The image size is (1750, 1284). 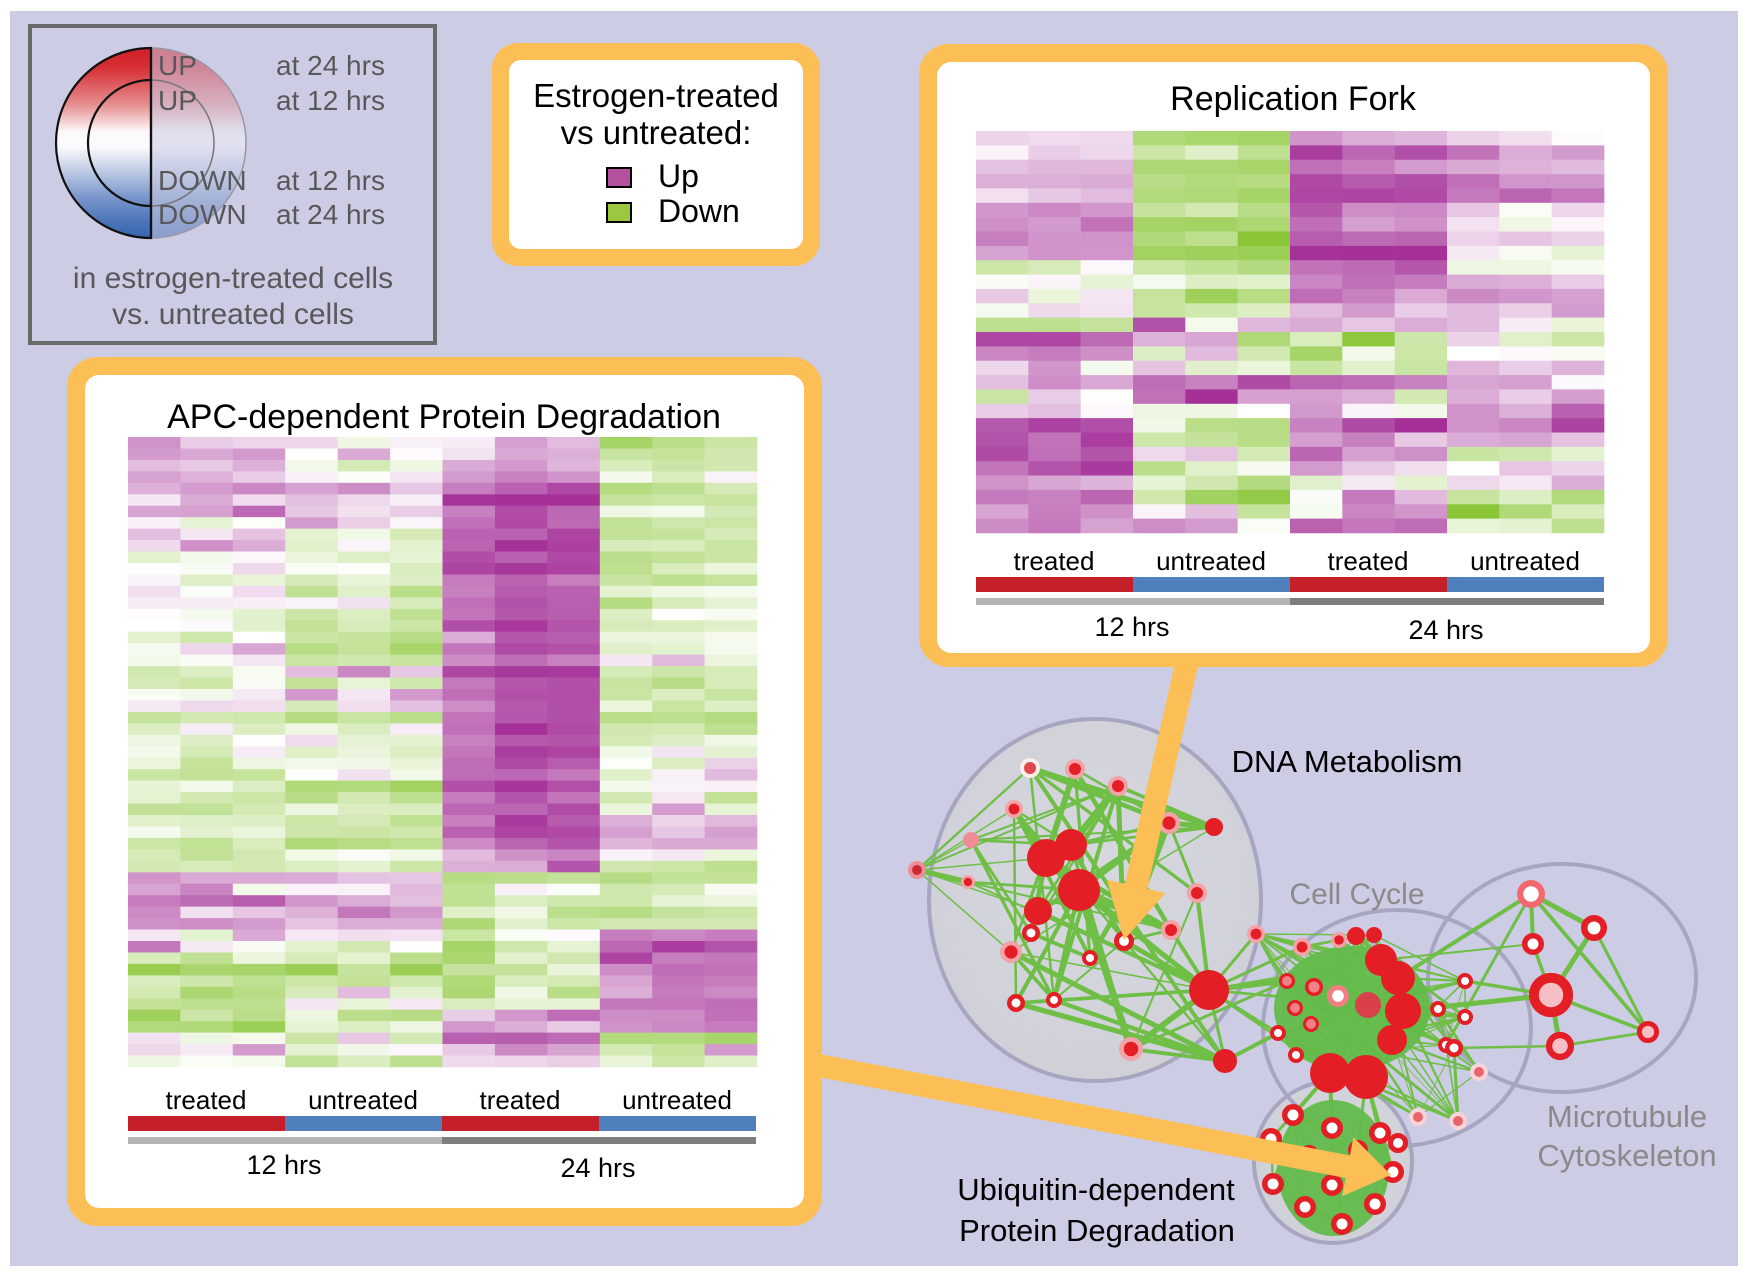 What do you see at coordinates (444, 417) in the screenshot?
I see `svg-text:APC-dependent Protein Degradat: APC-dependent Protein Degradation` at bounding box center [444, 417].